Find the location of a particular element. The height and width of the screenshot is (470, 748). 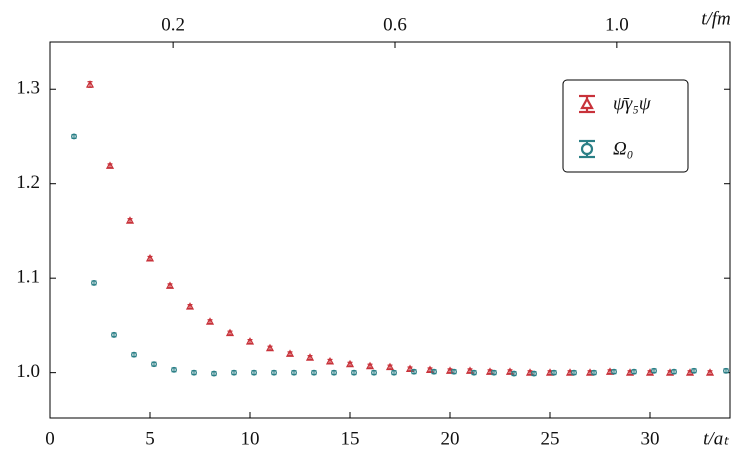

x-tick-label: 25 is located at coordinates (550, 438).